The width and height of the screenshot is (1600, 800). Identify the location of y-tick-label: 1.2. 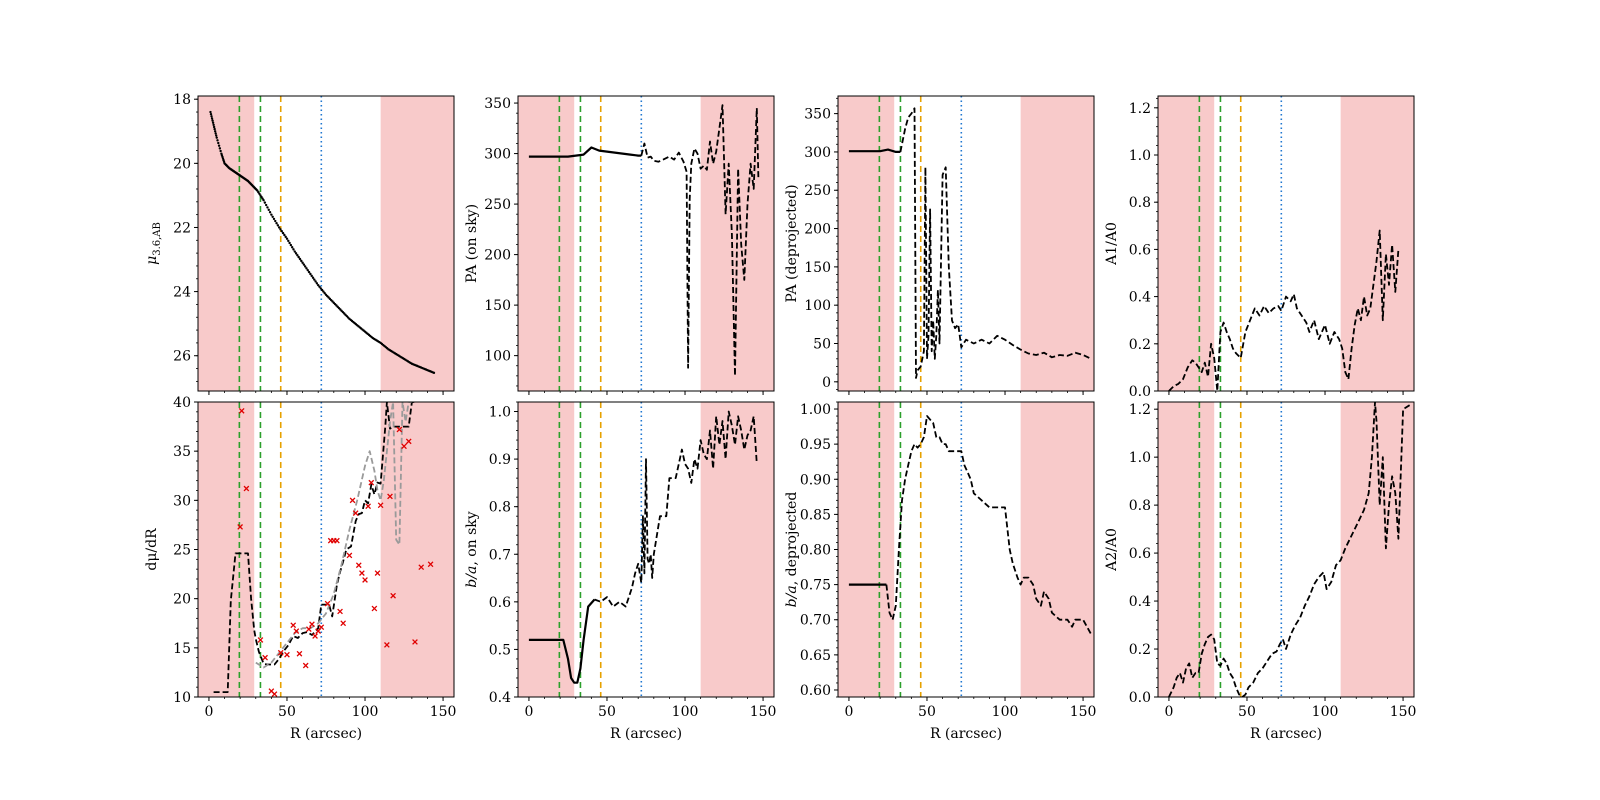
(1140, 109).